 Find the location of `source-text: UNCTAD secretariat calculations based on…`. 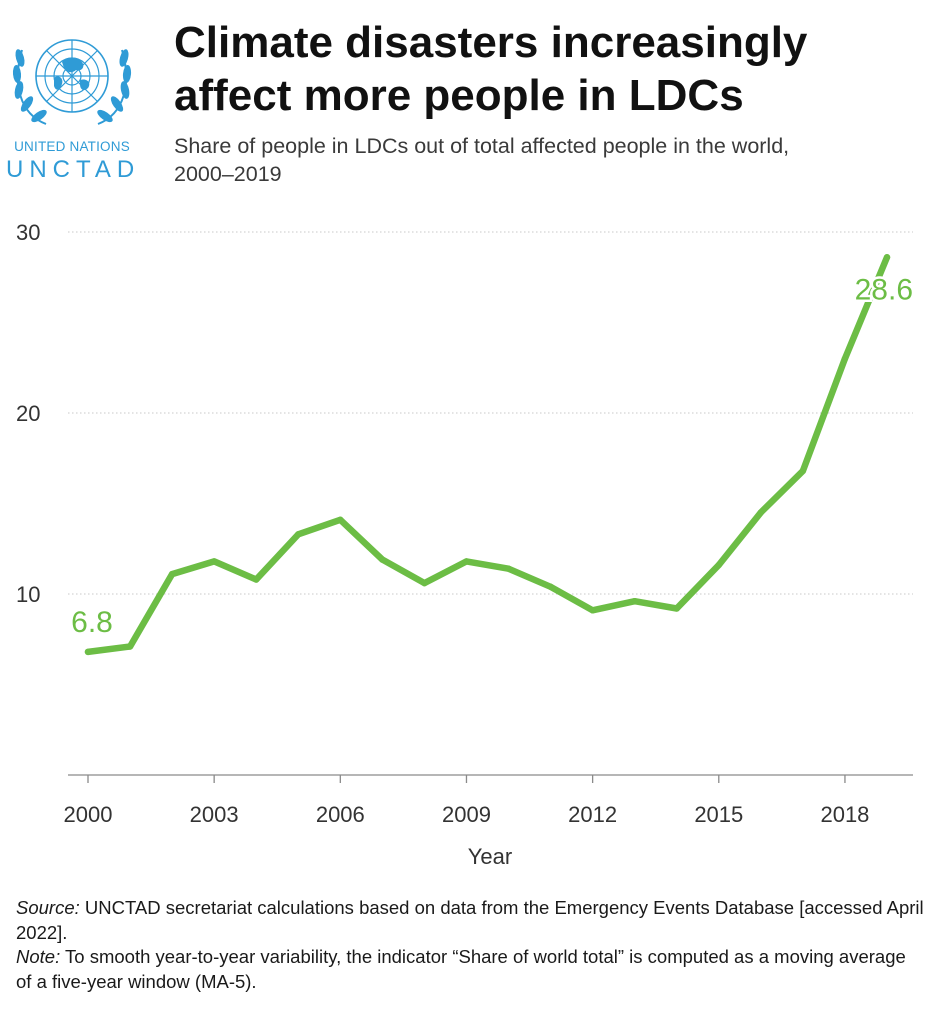

source-text: UNCTAD secretariat calculations based on… is located at coordinates (470, 920).